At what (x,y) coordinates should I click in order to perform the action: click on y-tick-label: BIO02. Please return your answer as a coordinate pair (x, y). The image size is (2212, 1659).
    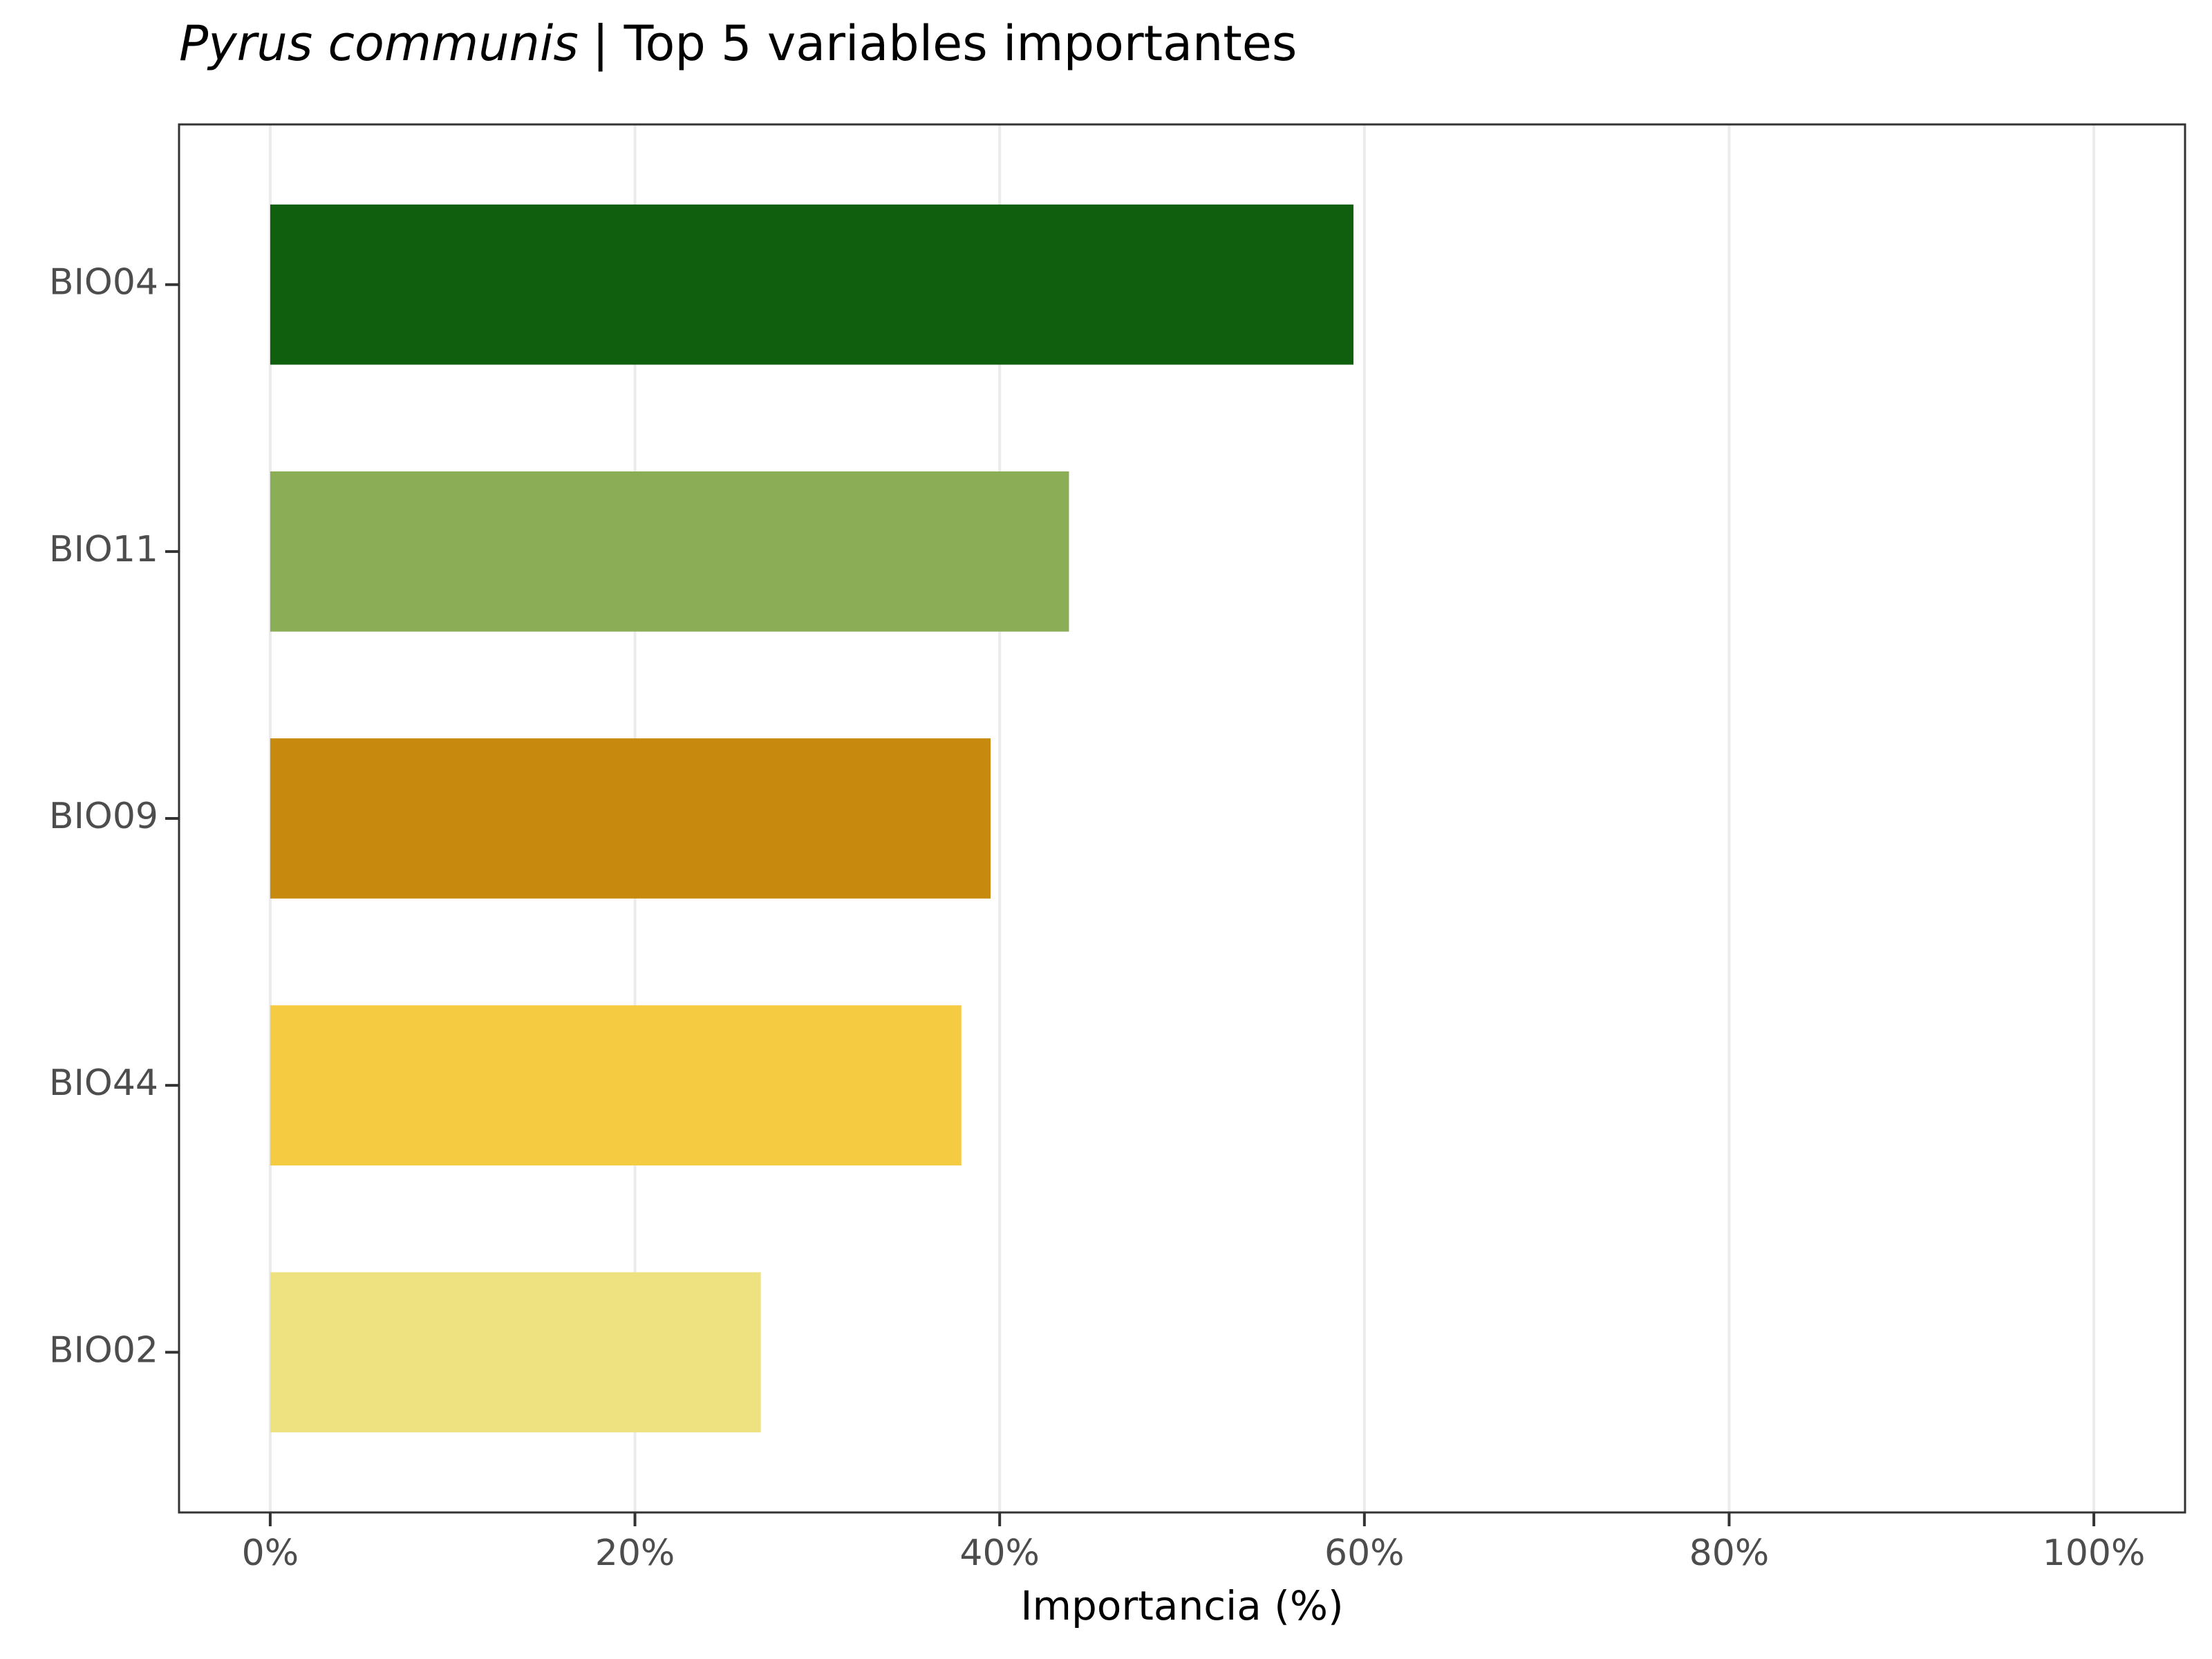
    Looking at the image, I should click on (104, 1350).